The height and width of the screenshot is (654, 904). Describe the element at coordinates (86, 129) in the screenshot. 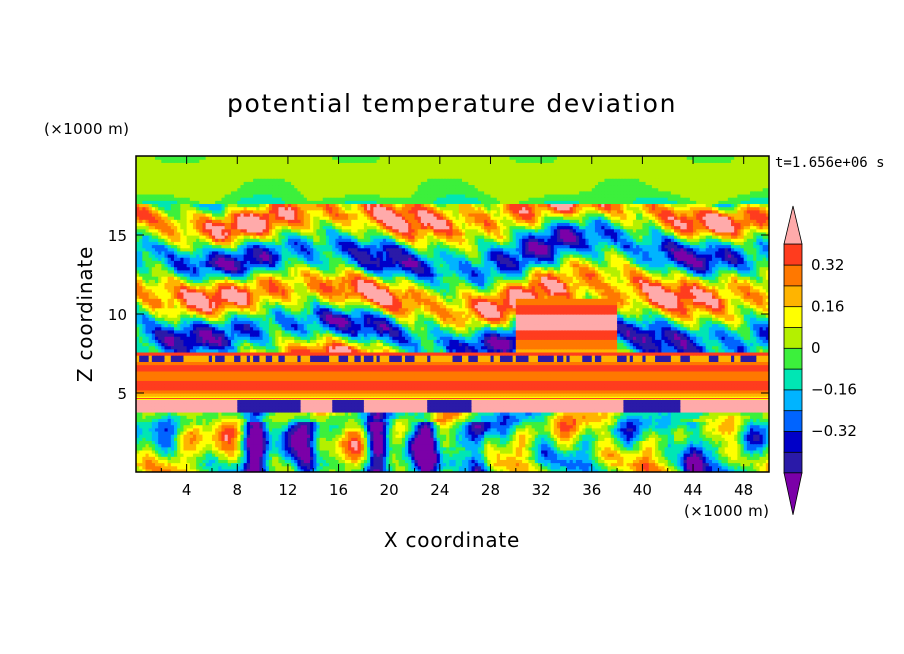

I see `y-axis-unit: (×1000 m)` at that location.